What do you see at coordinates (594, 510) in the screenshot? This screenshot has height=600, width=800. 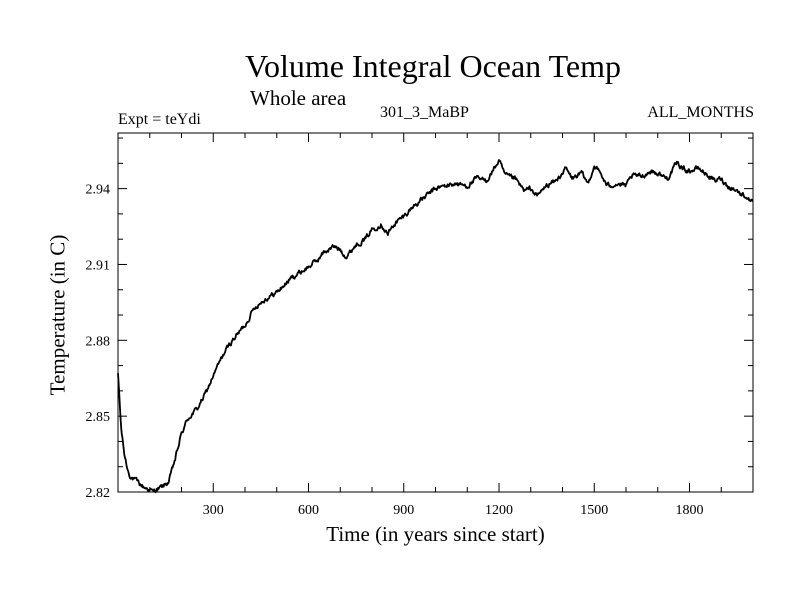 I see `x-tick-label: 1500` at bounding box center [594, 510].